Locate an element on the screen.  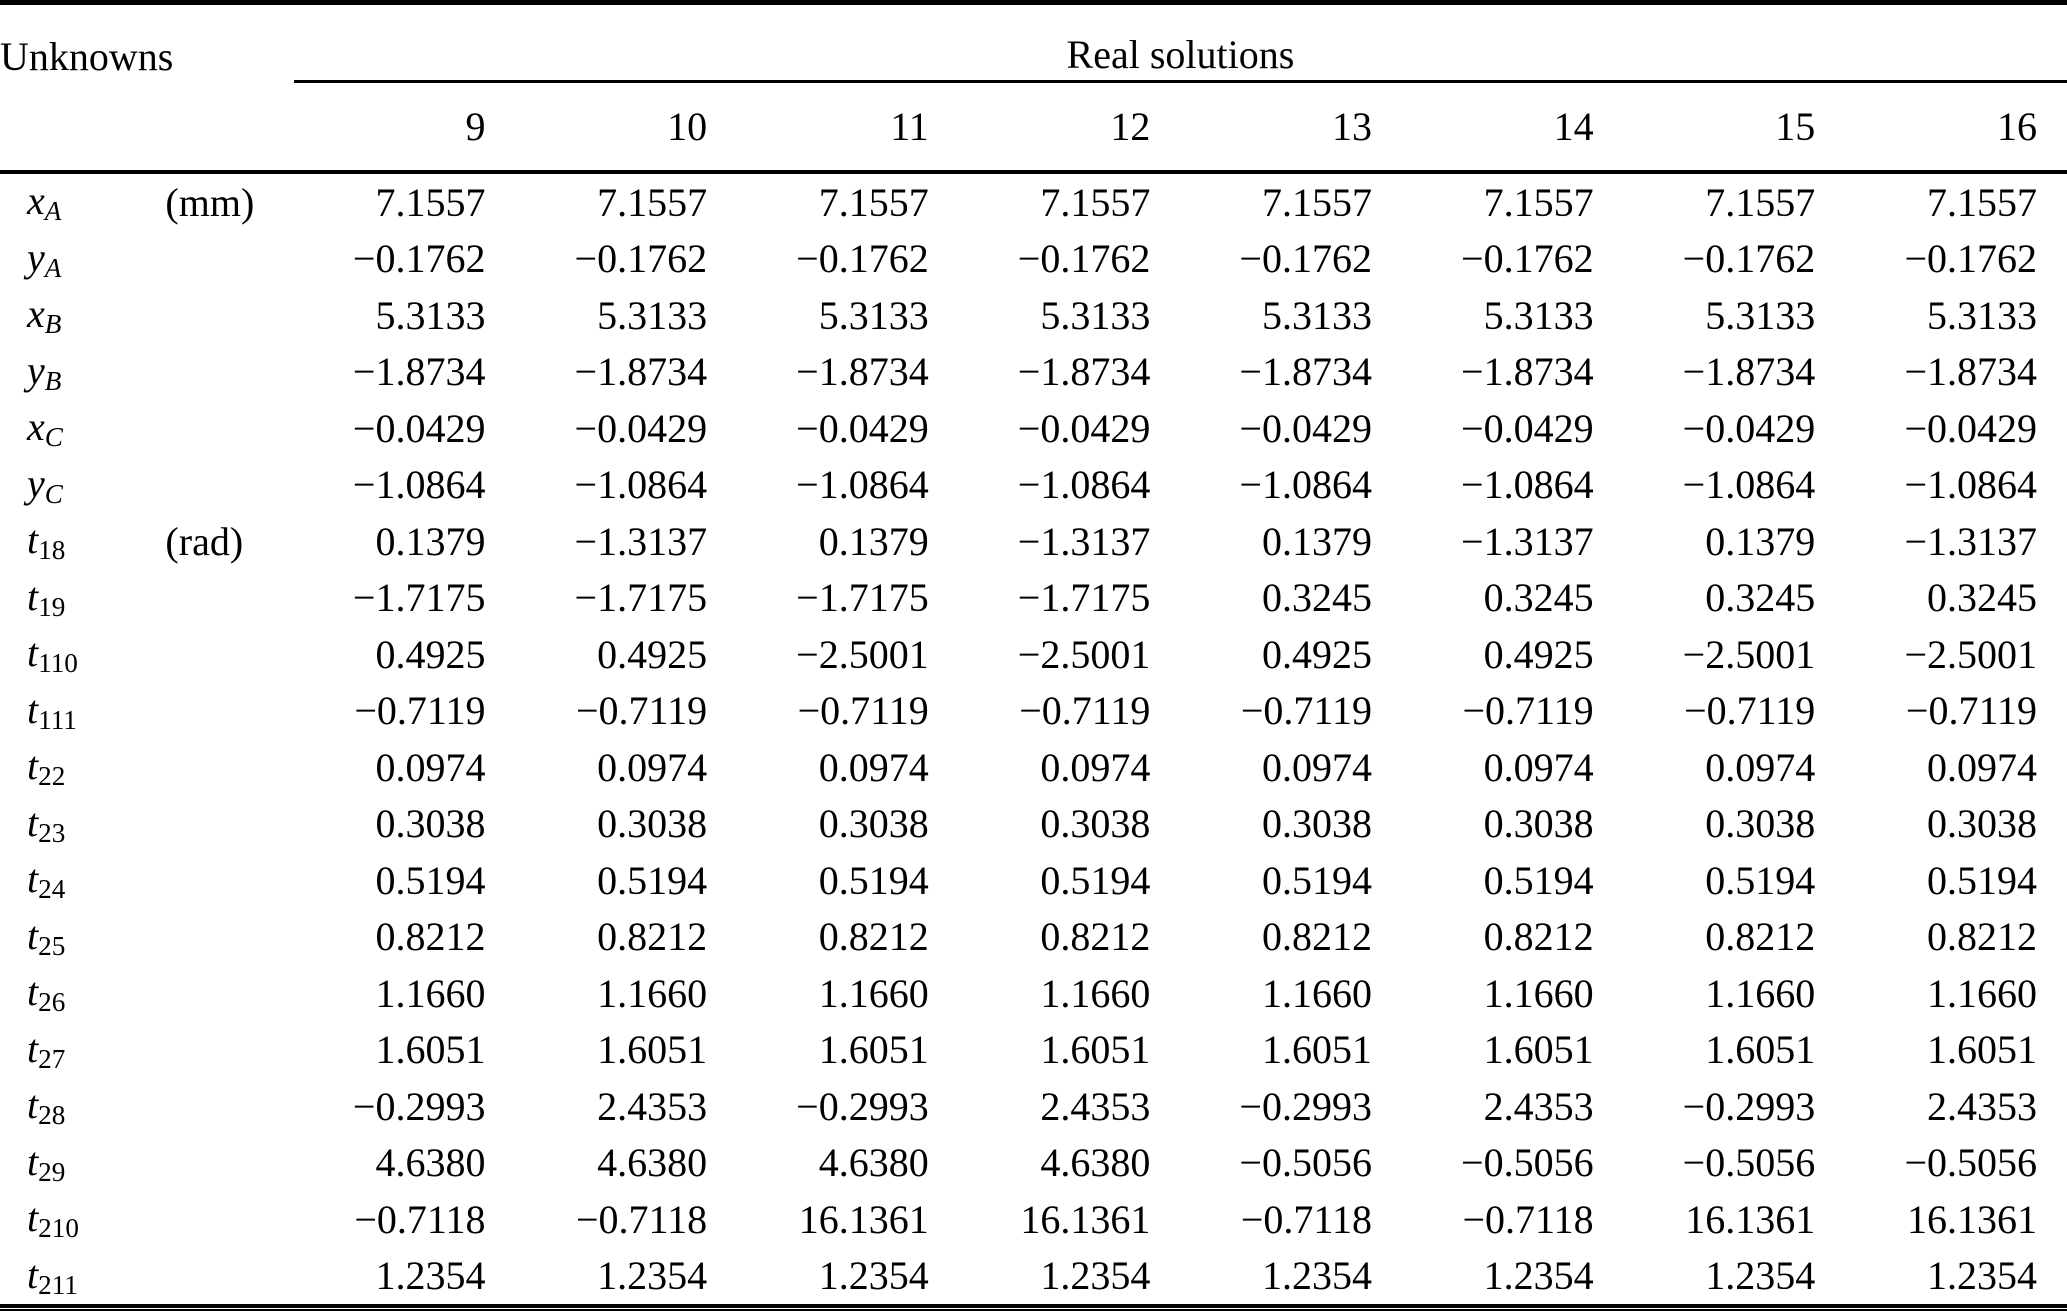
row-subscript: 25 is located at coordinates (52, 945).